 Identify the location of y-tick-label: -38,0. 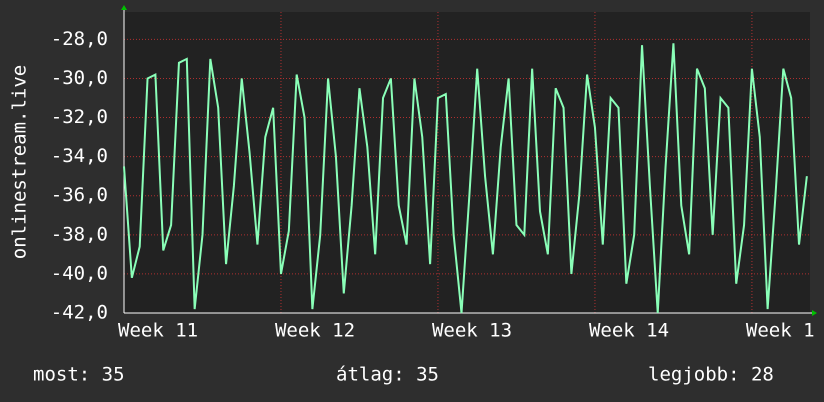
(79, 234).